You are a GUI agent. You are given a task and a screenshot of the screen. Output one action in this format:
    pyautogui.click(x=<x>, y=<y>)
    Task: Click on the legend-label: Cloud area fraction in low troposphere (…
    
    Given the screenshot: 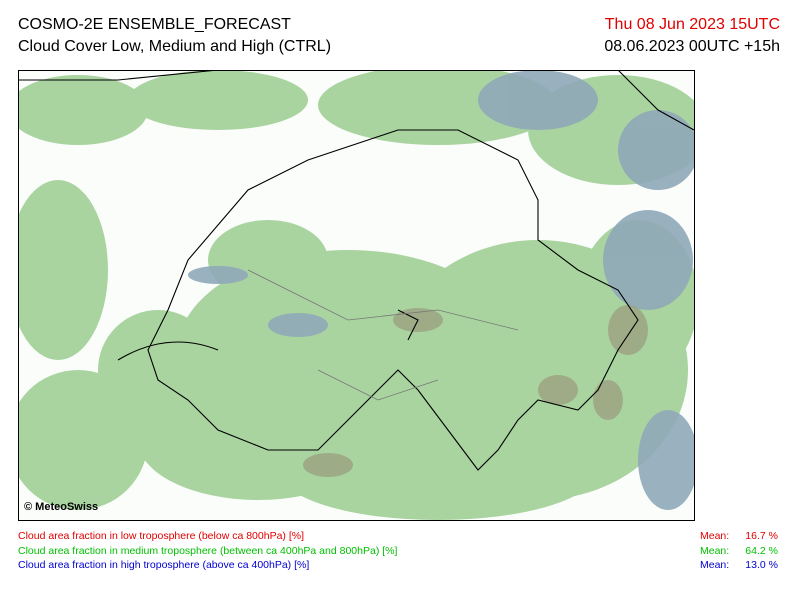 What is the action you would take?
    pyautogui.click(x=161, y=536)
    